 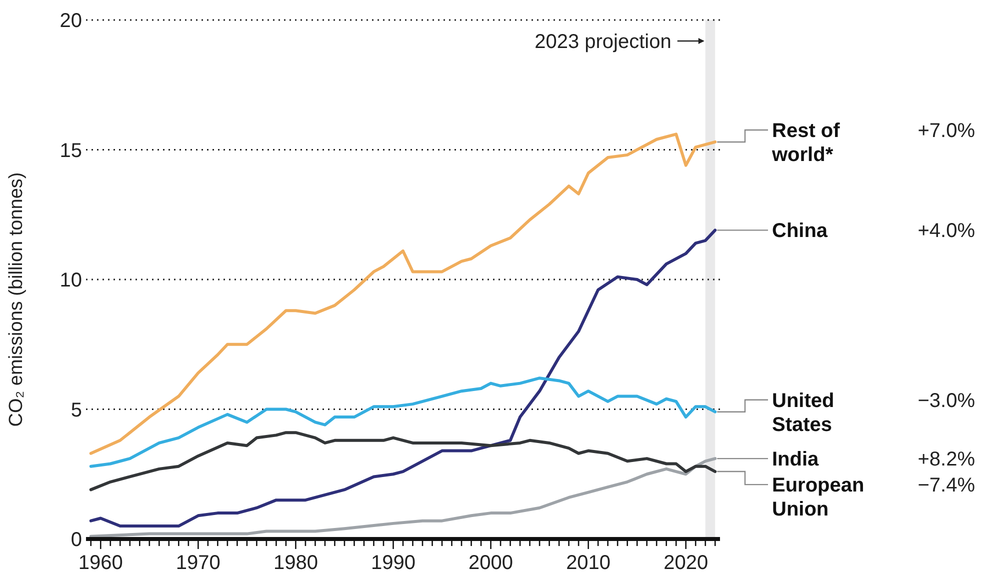 I want to click on y-tick-label: 20, so click(x=71, y=21).